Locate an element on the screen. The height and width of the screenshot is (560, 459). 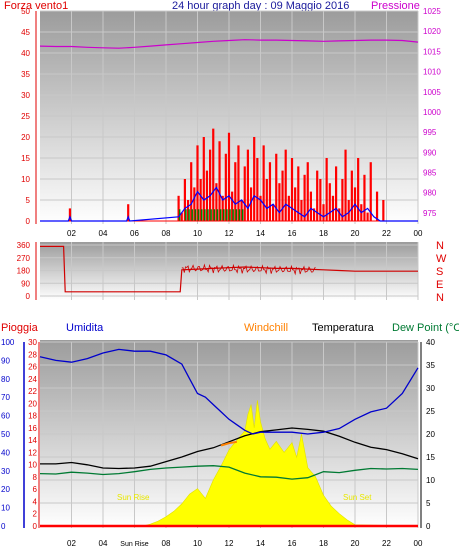
humidity-tick-label: 20 is located at coordinates (5, 489).